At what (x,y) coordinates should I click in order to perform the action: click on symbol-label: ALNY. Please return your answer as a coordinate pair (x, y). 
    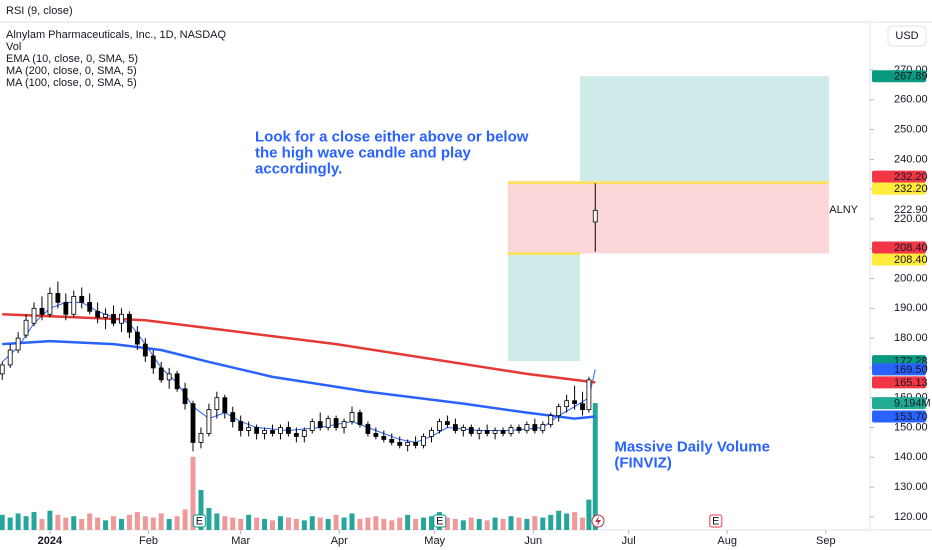
    Looking at the image, I should click on (843, 210).